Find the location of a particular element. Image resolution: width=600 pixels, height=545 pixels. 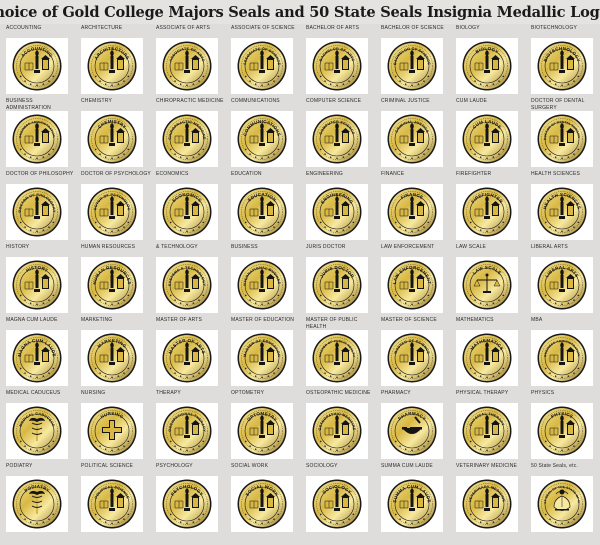

seal-thumbnail: HEALTH SCIENCES is located at coordinates (562, 212).